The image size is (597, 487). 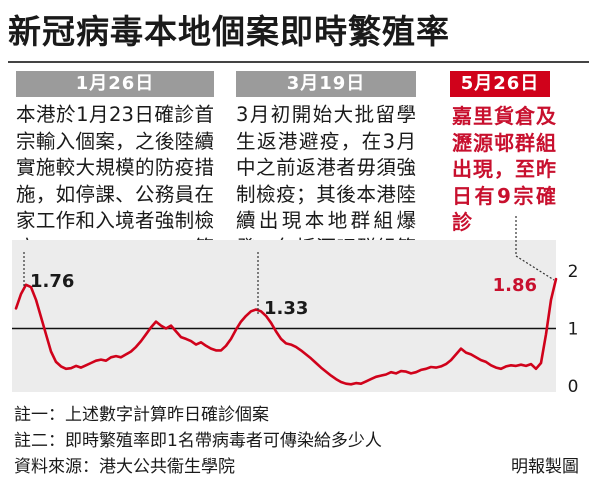 What do you see at coordinates (573, 387) in the screenshot?
I see `y-tick-label: 0` at bounding box center [573, 387].